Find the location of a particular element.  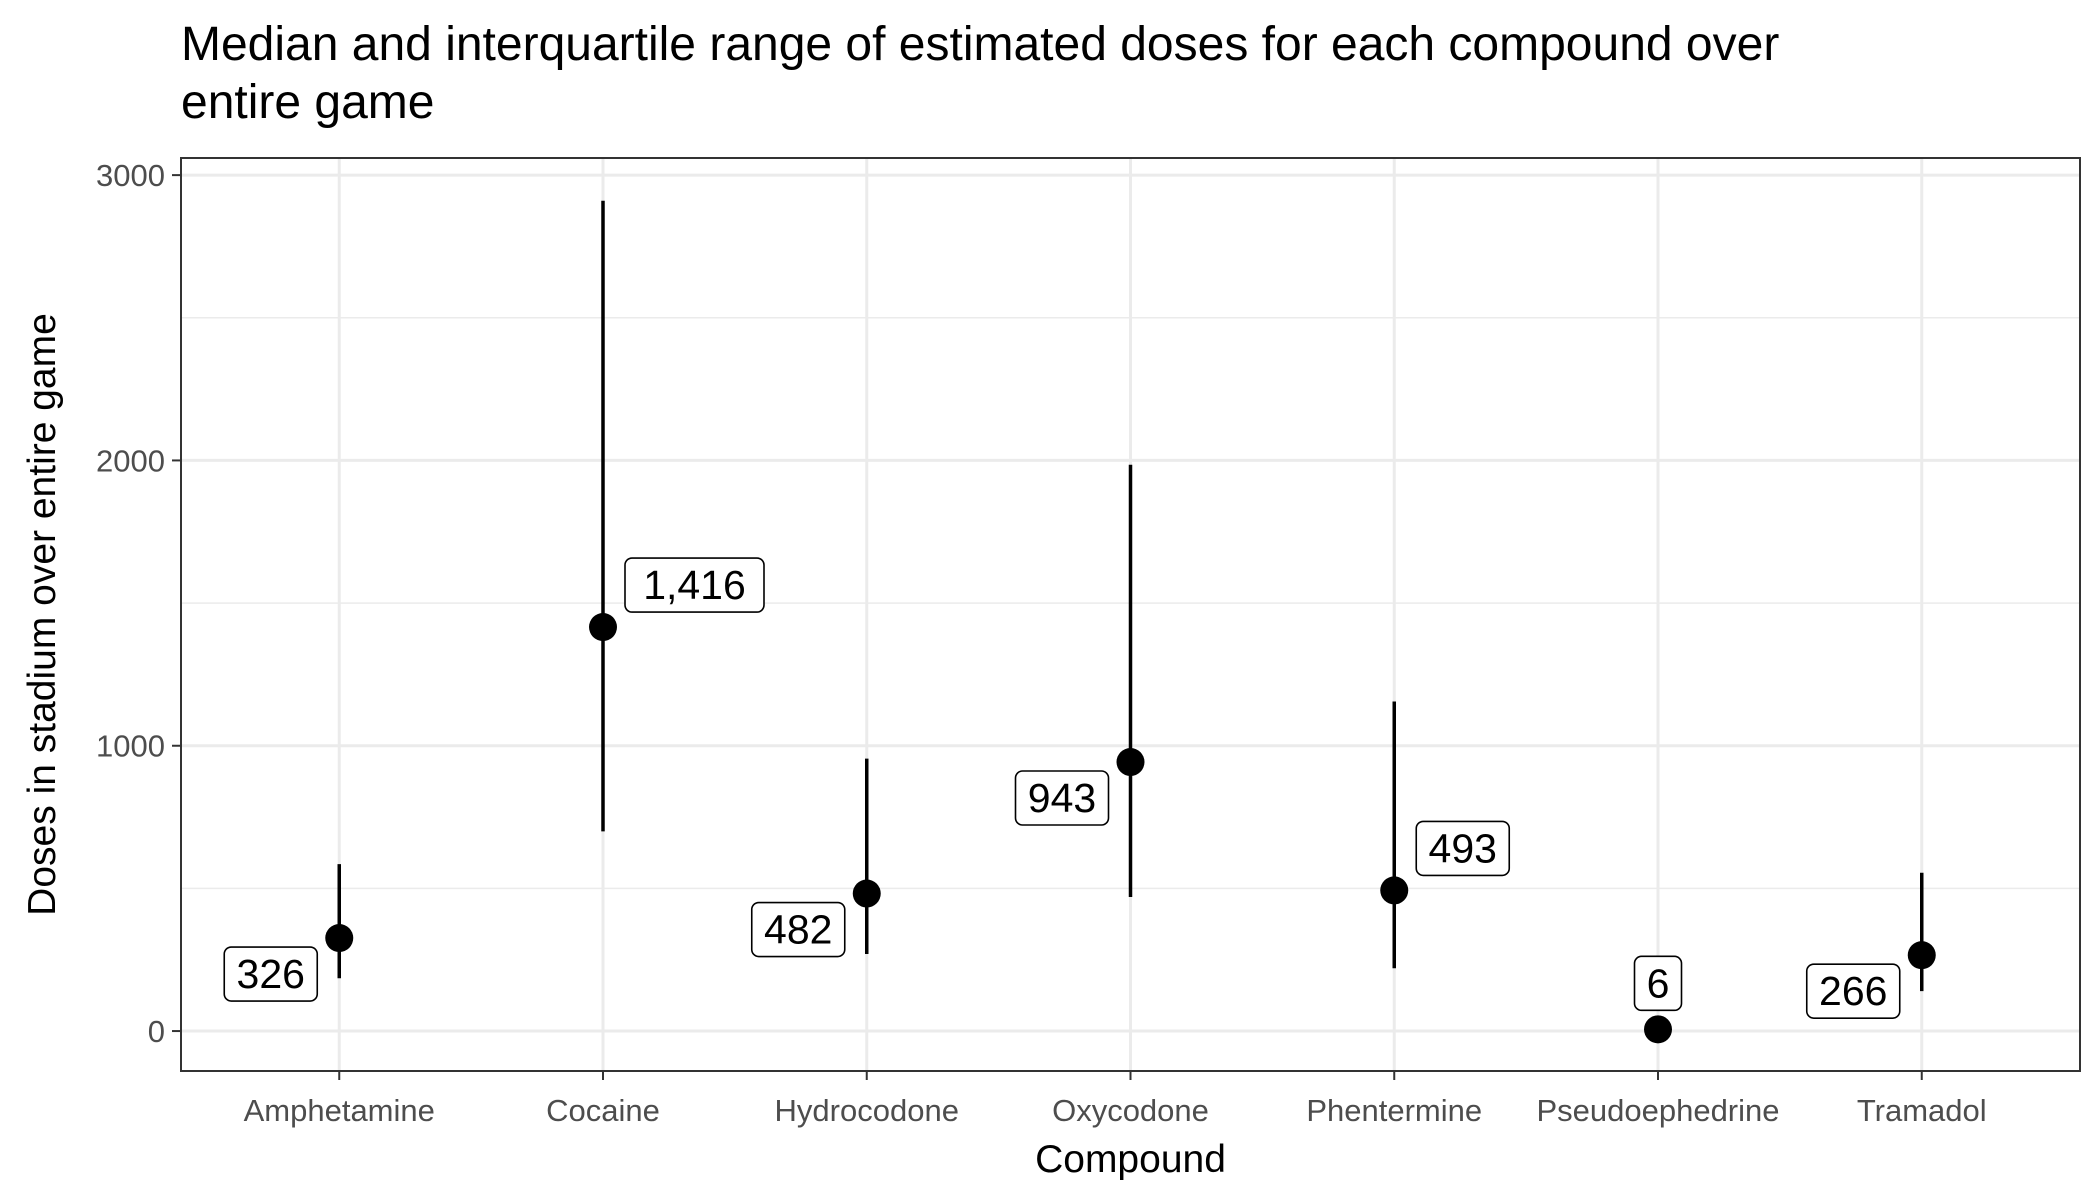

data-label-text: 482 is located at coordinates (798, 930).